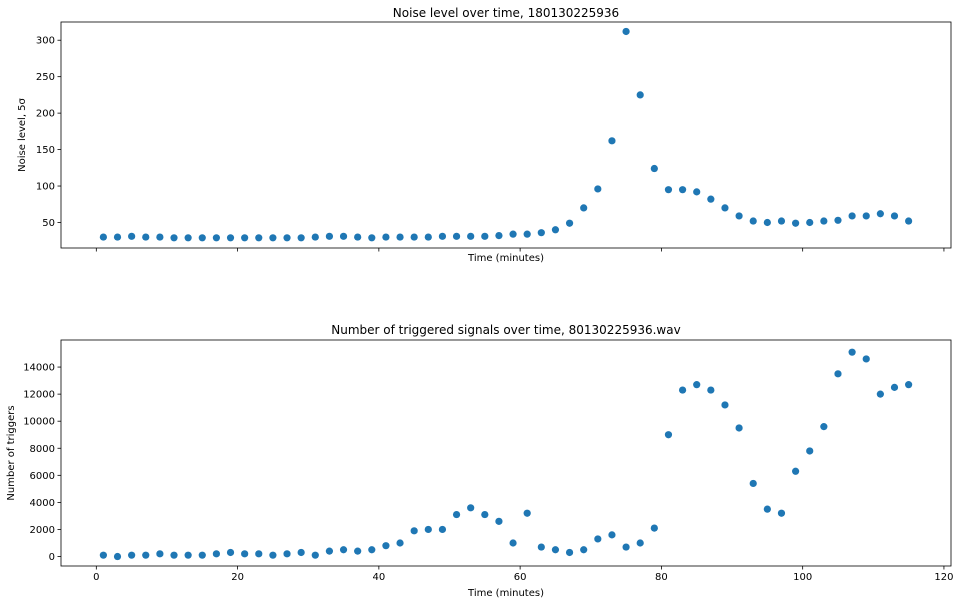 The image size is (963, 604). Describe the element at coordinates (11, 452) in the screenshot. I see `triggers-y-axis-label: Number of triggers` at that location.